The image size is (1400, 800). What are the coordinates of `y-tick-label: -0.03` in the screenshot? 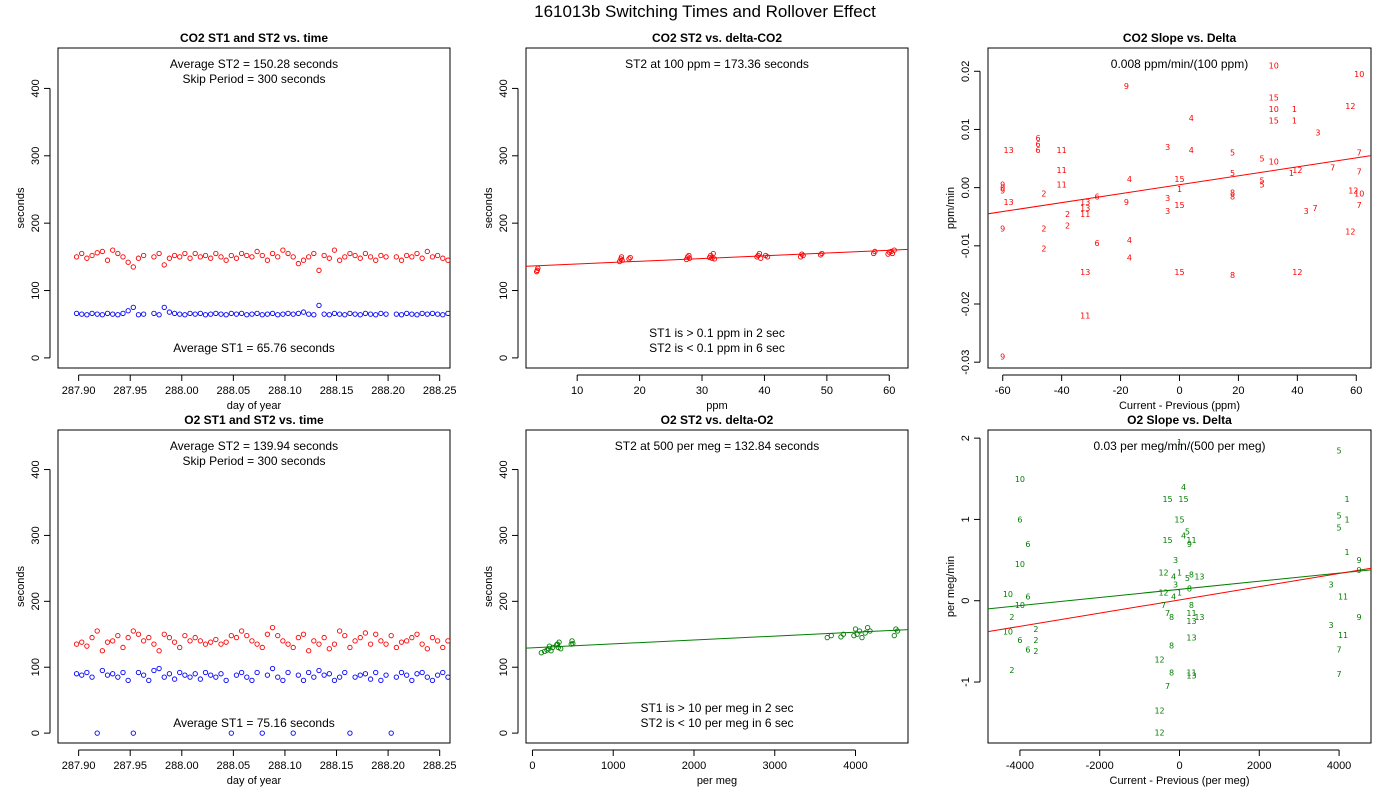 It's located at (966, 362).